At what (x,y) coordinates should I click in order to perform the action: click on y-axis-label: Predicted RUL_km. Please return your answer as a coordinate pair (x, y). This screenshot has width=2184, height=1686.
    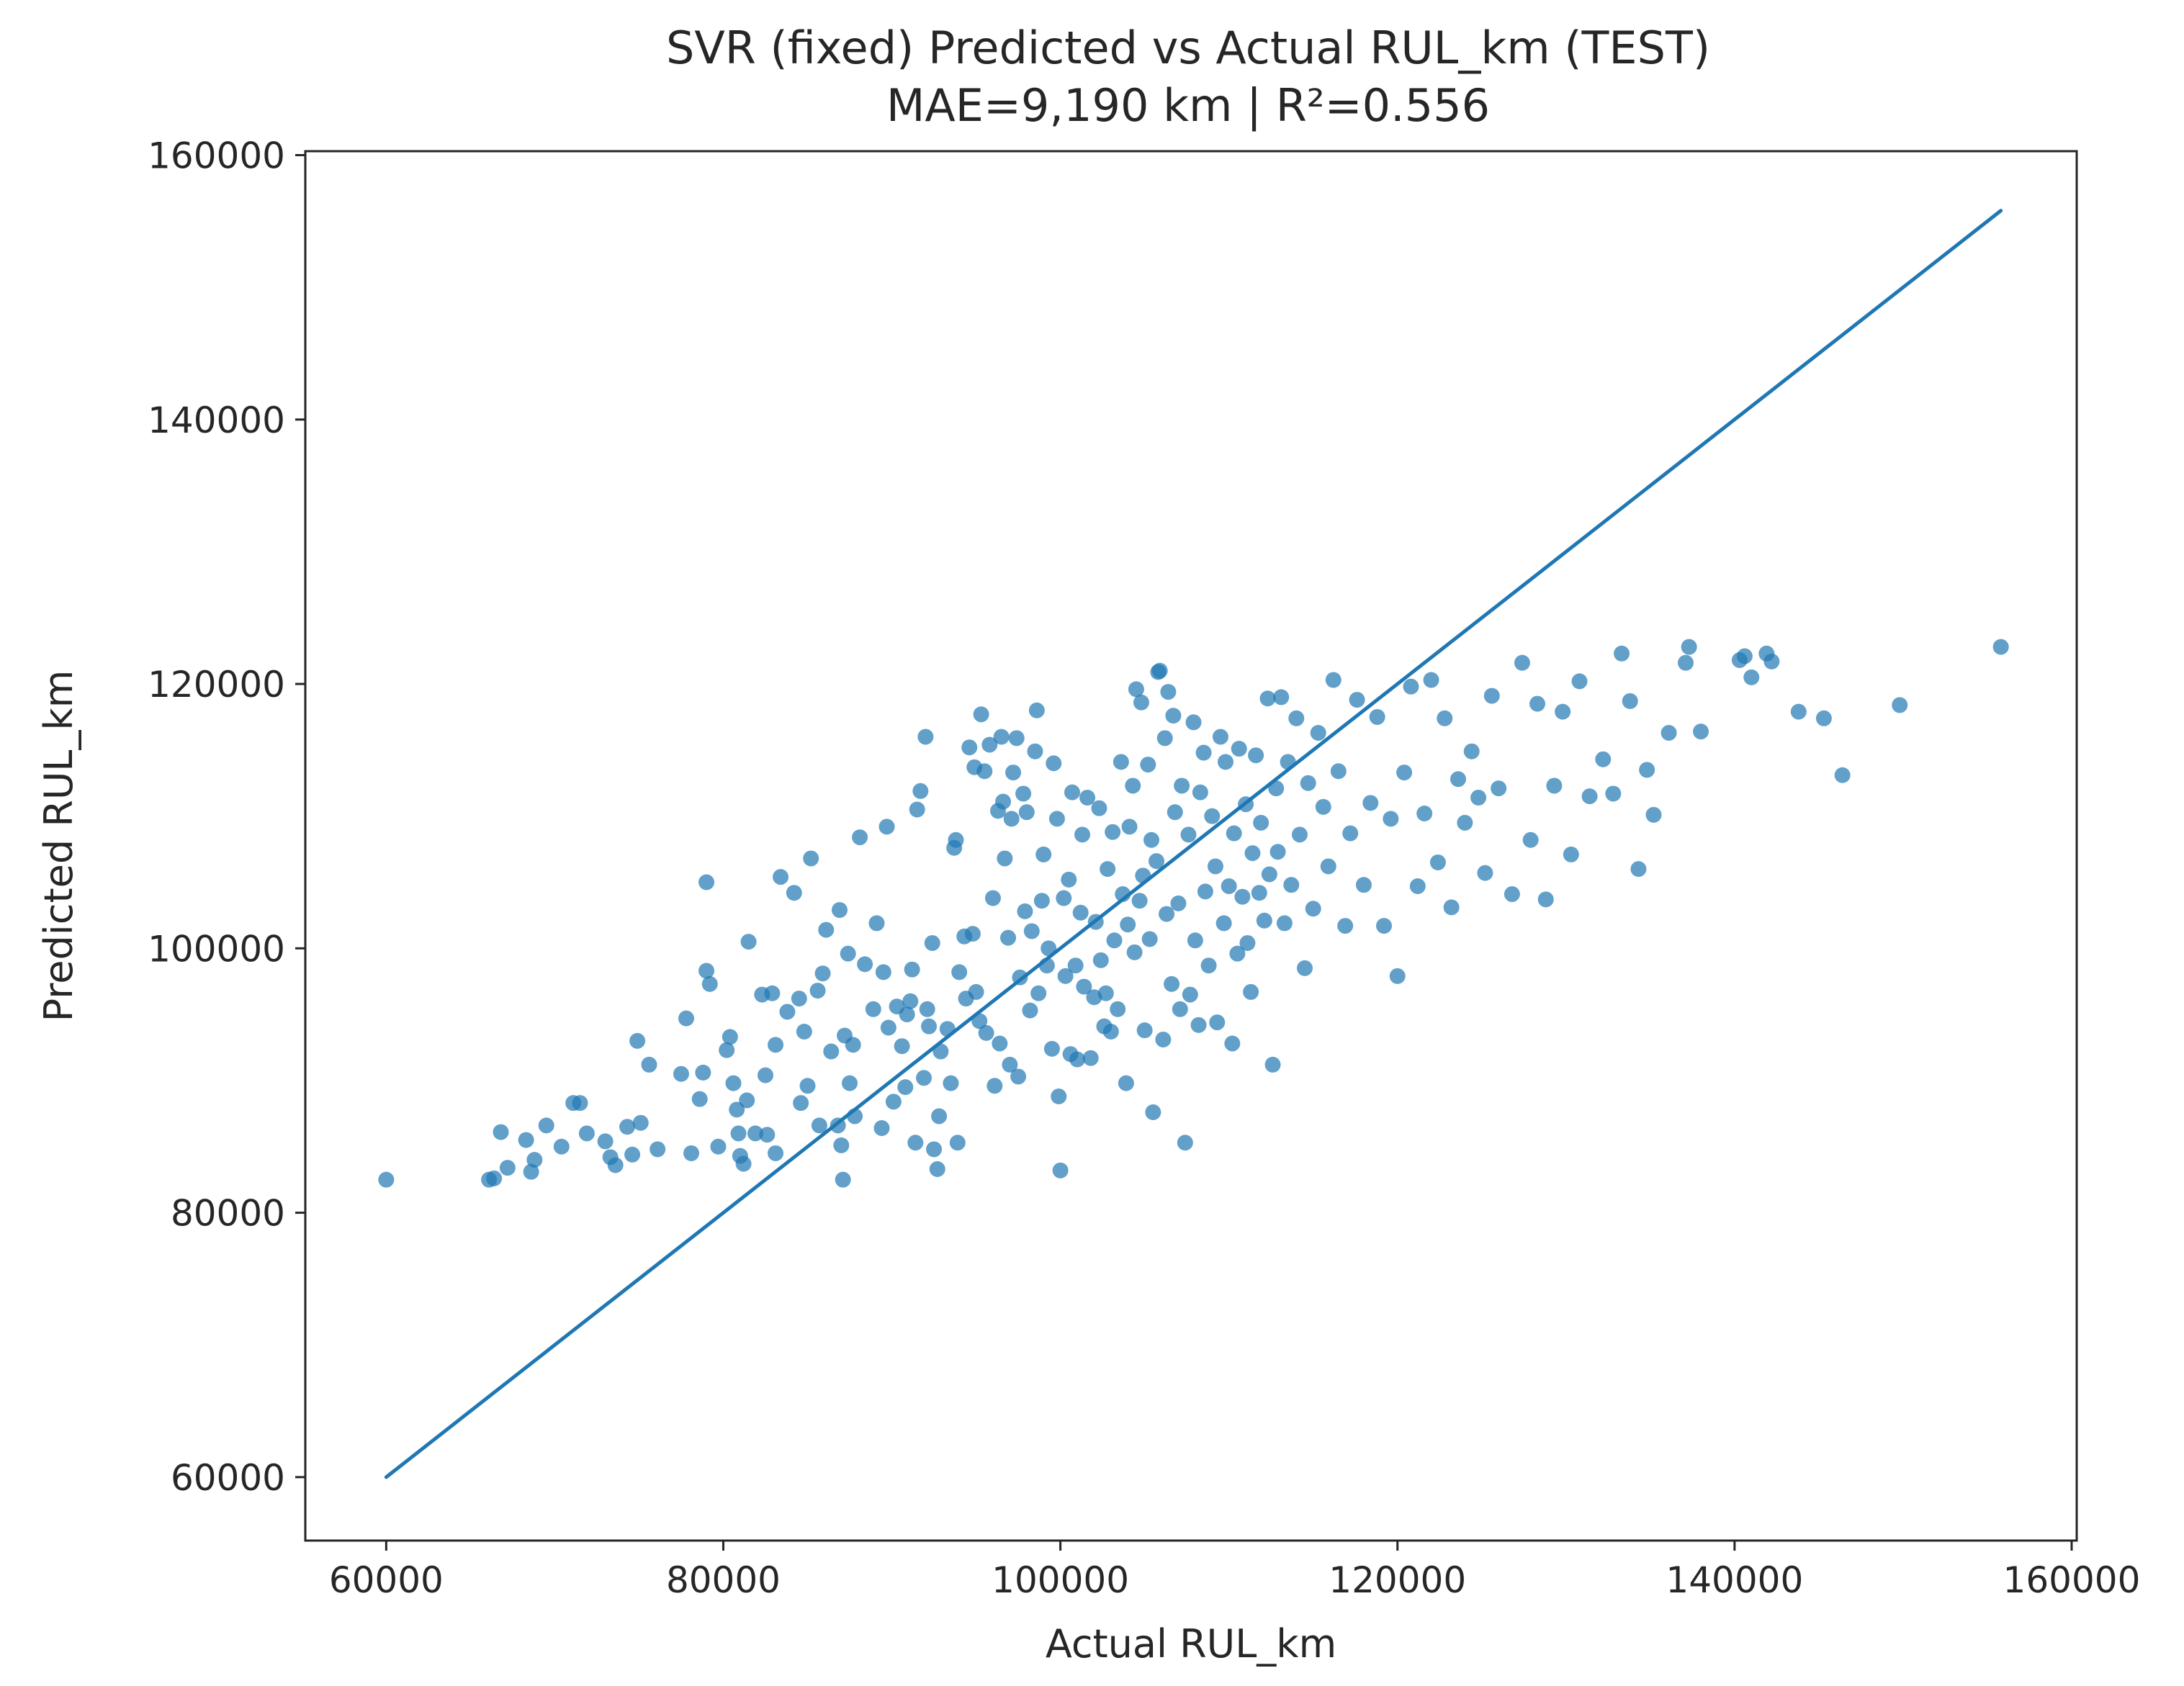
    Looking at the image, I should click on (59, 846).